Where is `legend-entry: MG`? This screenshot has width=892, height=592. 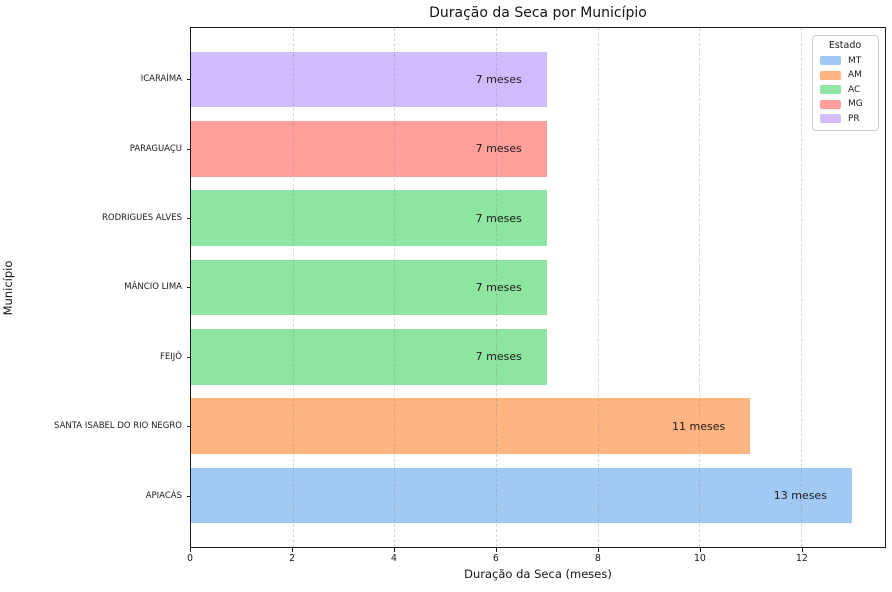
legend-entry: MG is located at coordinates (845, 104).